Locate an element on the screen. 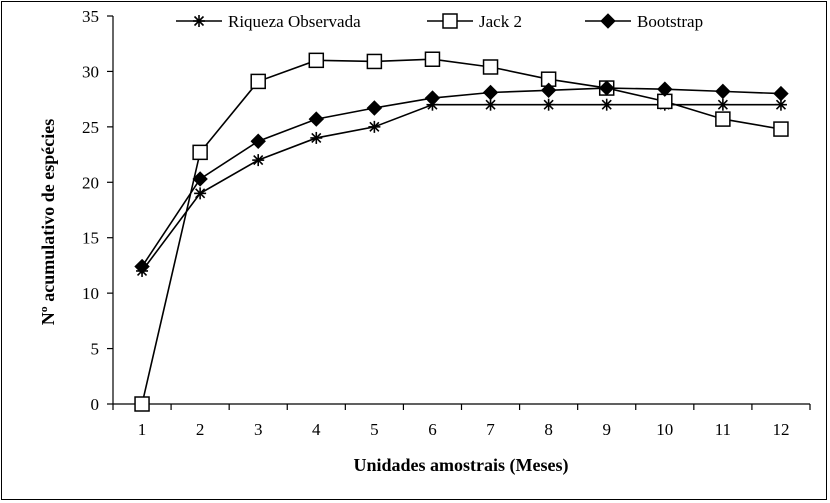 Image resolution: width=830 pixels, height=503 pixels. legend-item: Bootstrap is located at coordinates (644, 21).